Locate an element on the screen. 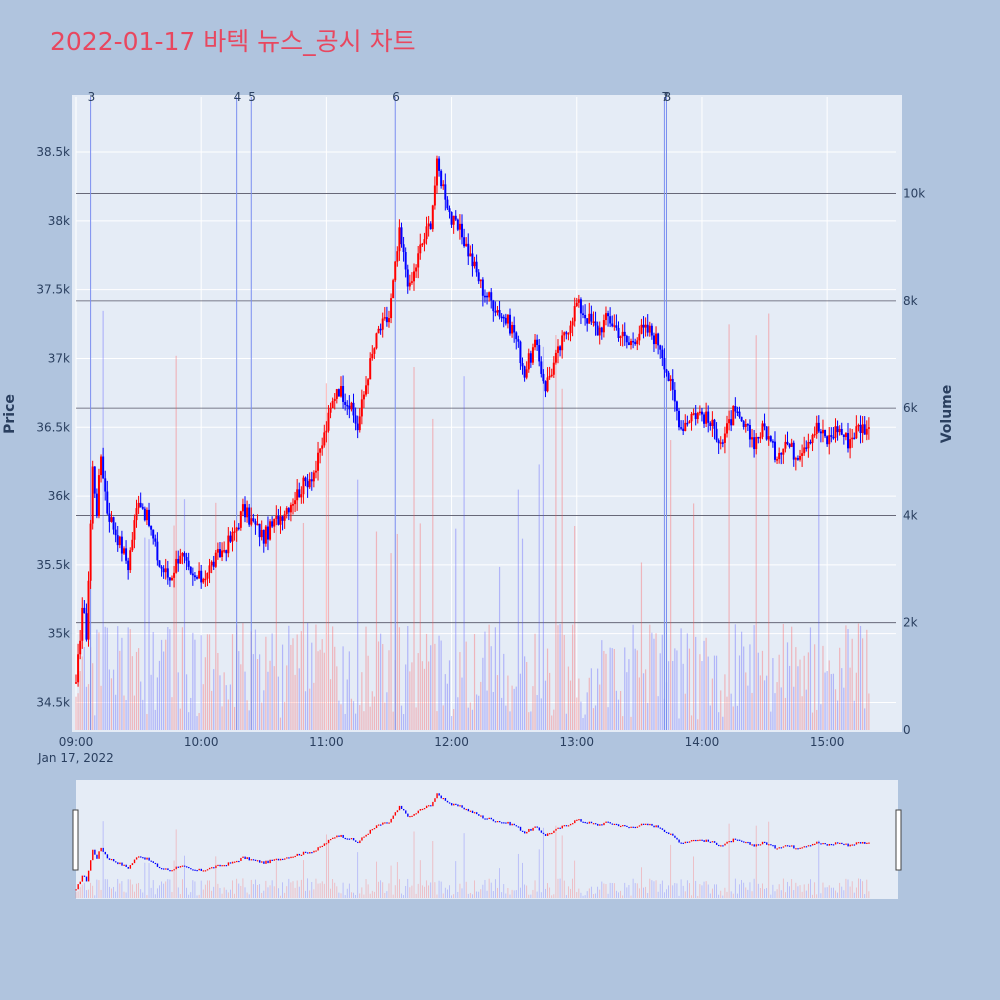 Image resolution: width=1000 pixels, height=1000 pixels. range-slider-area is located at coordinates (487, 839).